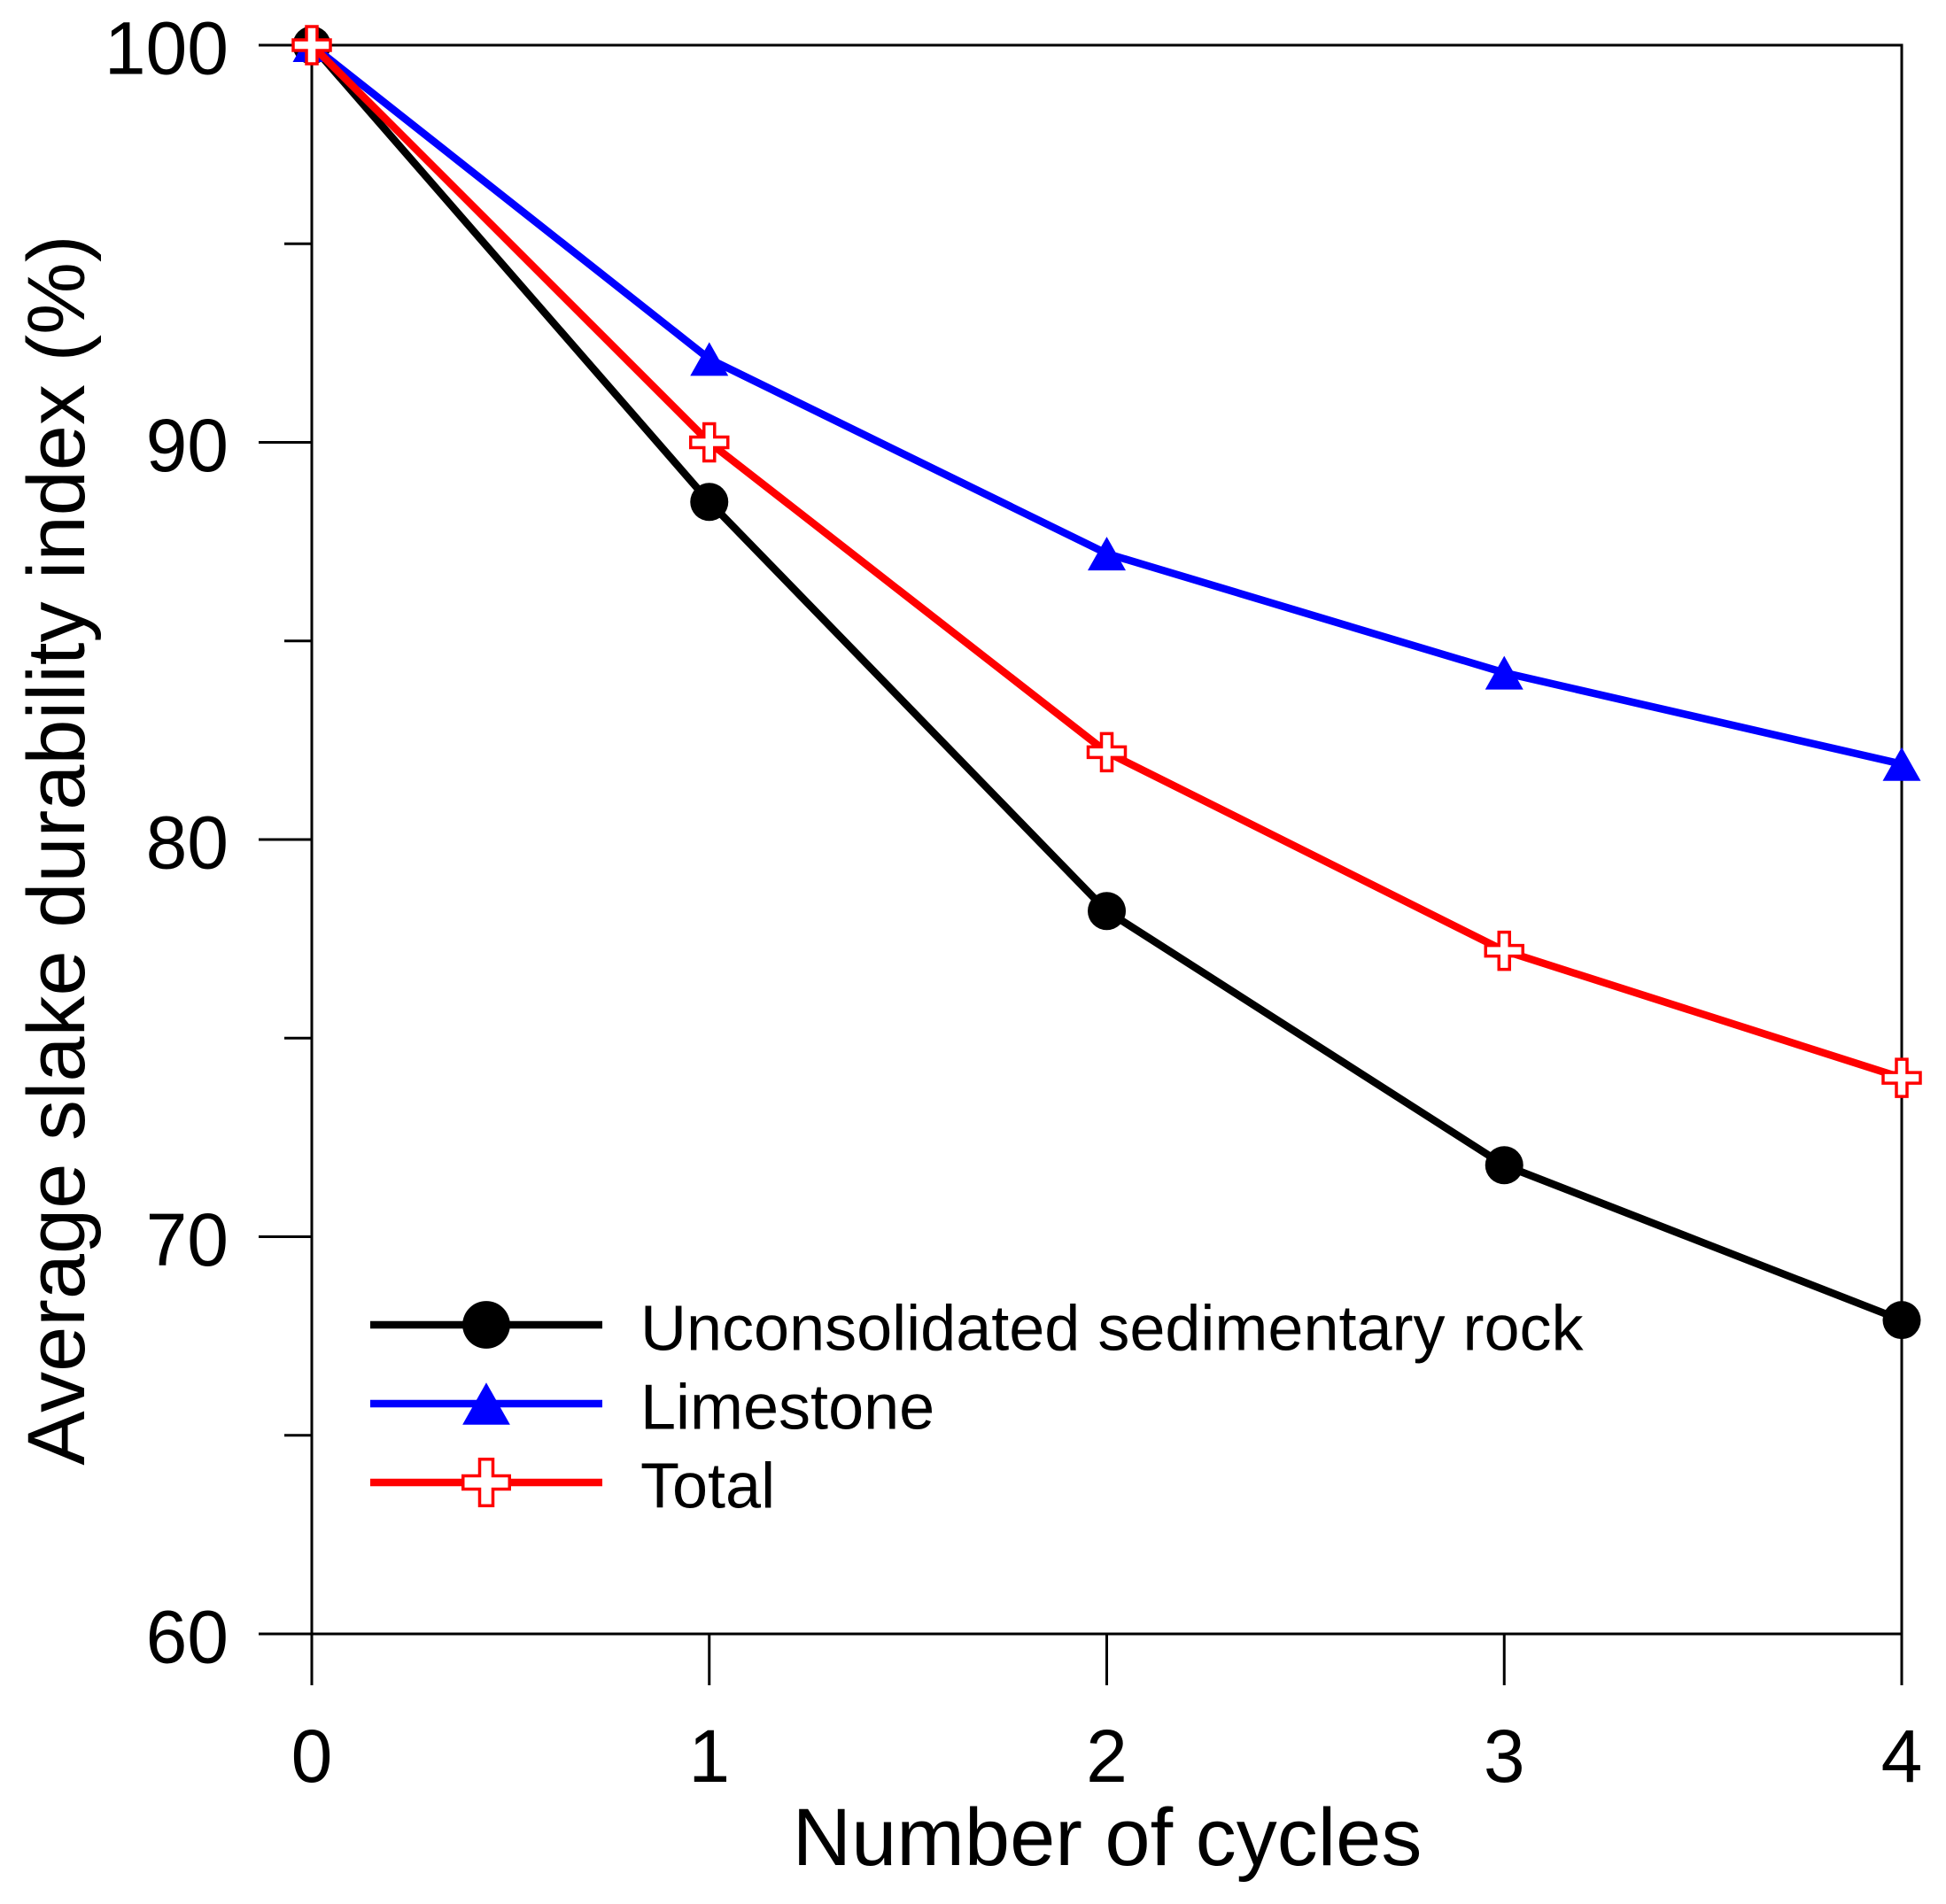 This screenshot has width=1946, height=1904. Describe the element at coordinates (486, 1403) in the screenshot. I see `legend-marker-limestone` at that location.